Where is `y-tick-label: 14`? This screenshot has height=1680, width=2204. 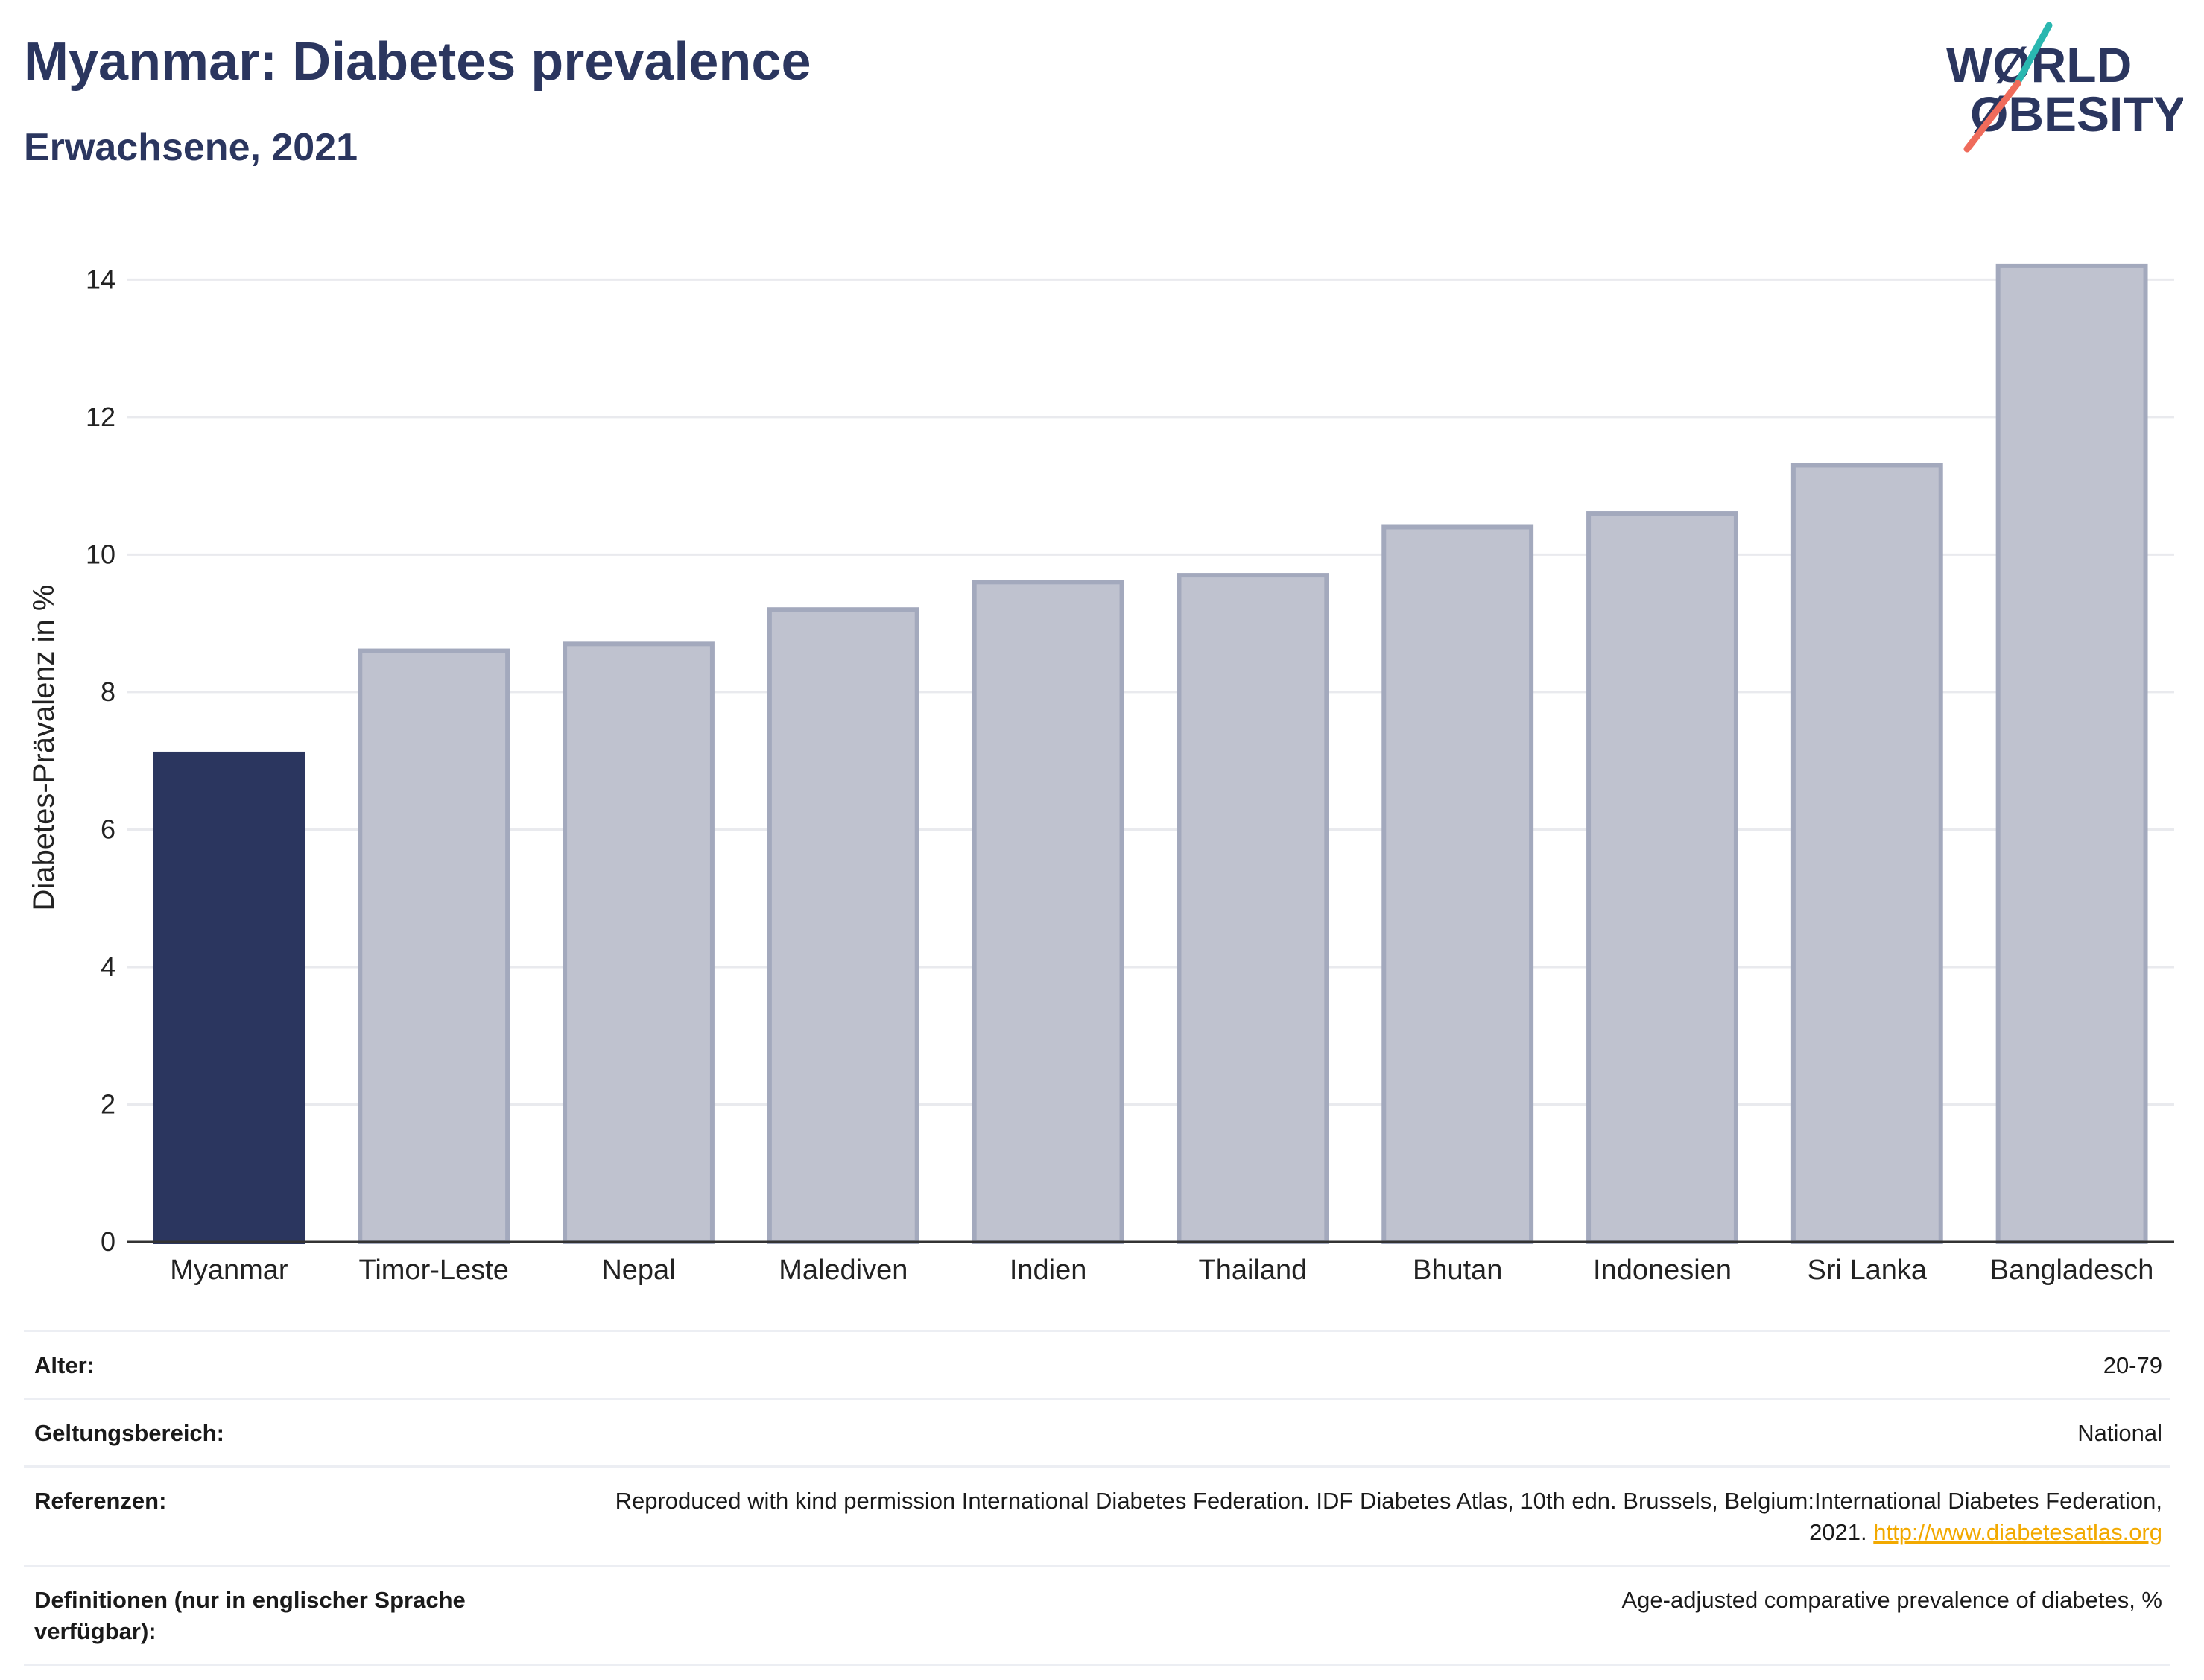 y-tick-label: 14 is located at coordinates (100, 279).